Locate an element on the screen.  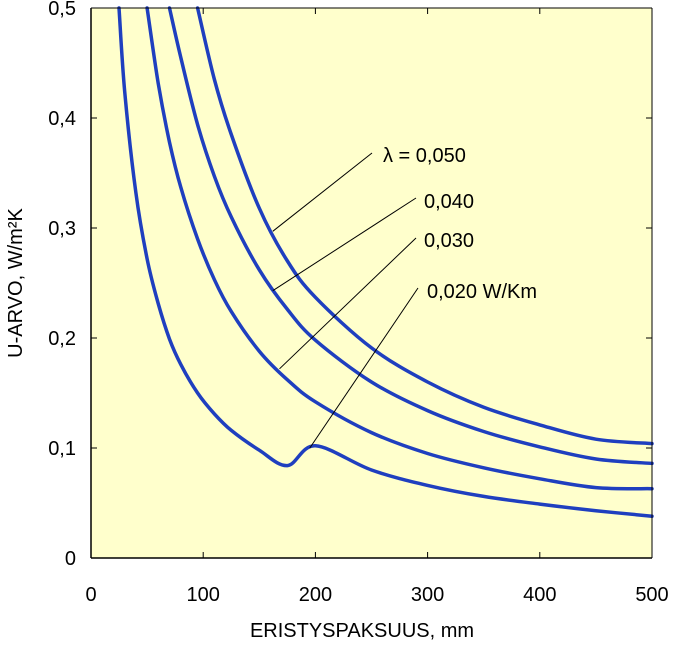
x-tick-label: 100 is located at coordinates (203, 595).